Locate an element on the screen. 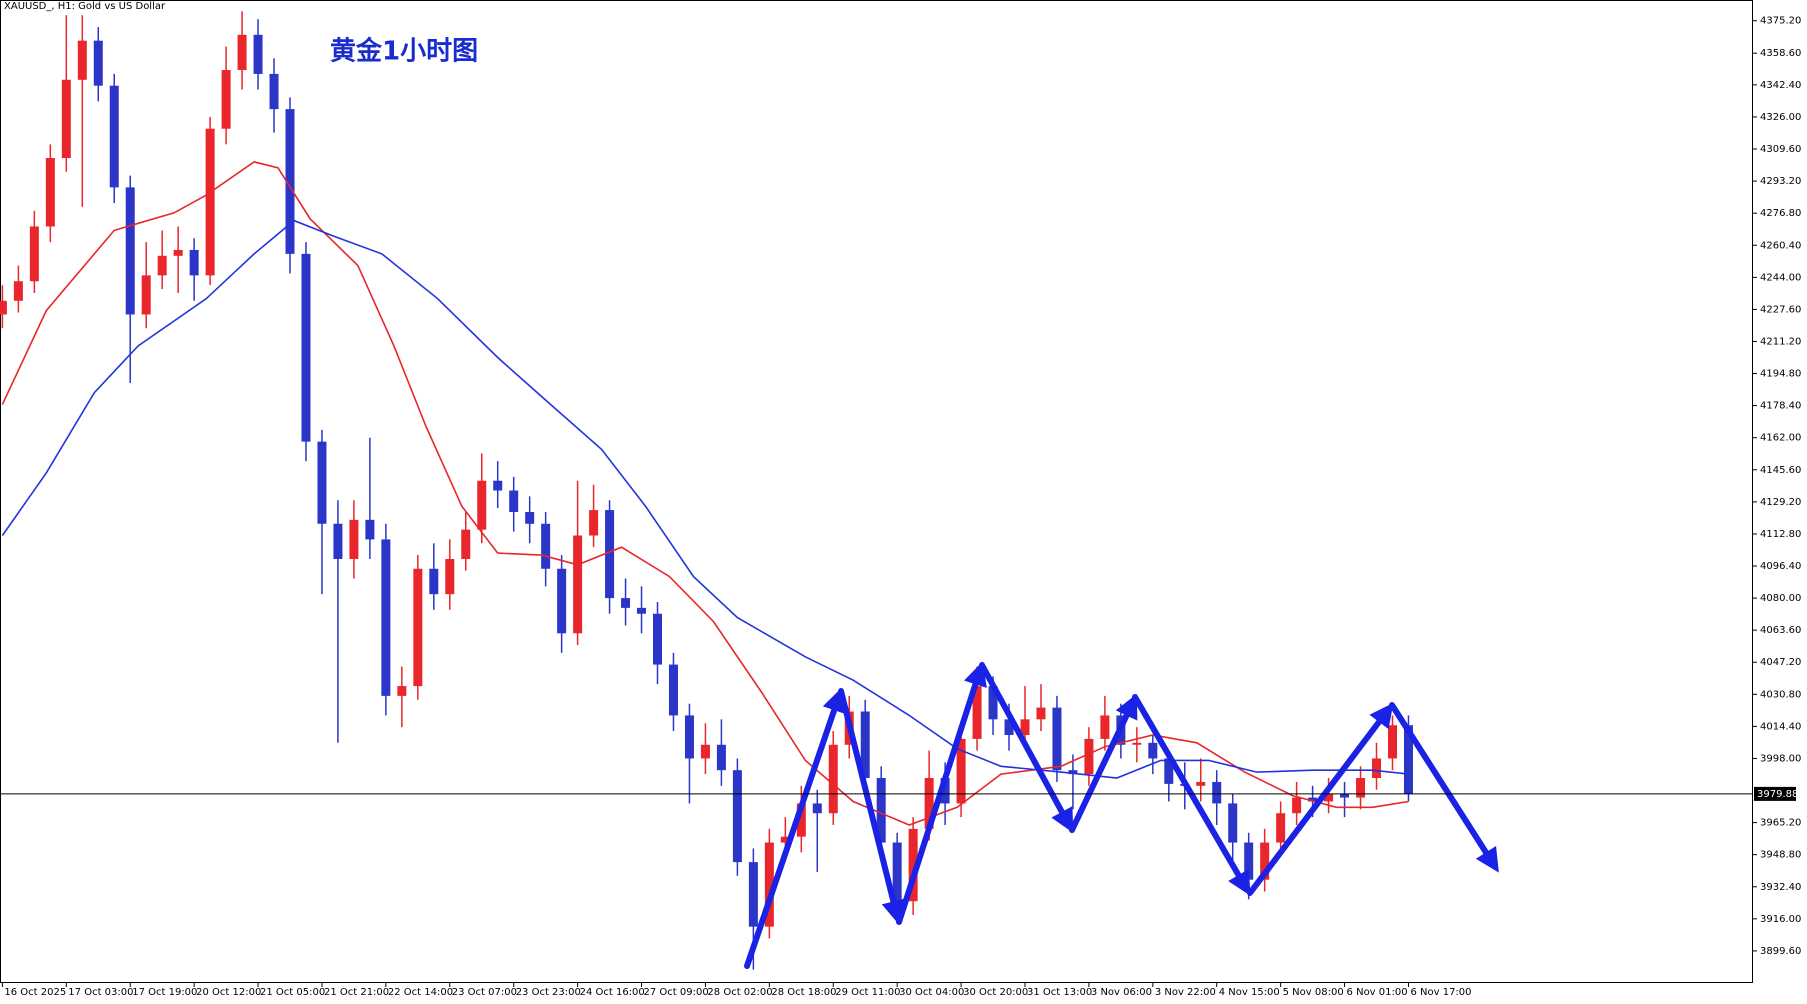  y-tick-label: 4309.60 is located at coordinates (1780, 149).